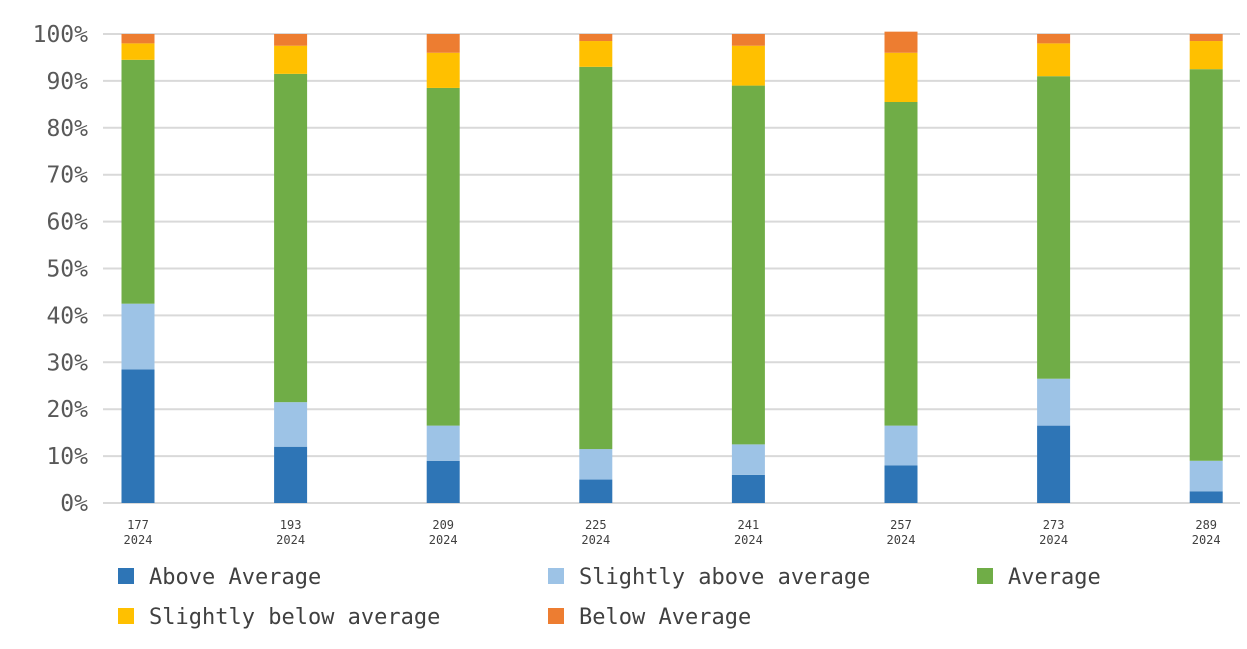 The image size is (1247, 649). What do you see at coordinates (901, 525) in the screenshot?
I see `x-tick-label: 257` at bounding box center [901, 525].